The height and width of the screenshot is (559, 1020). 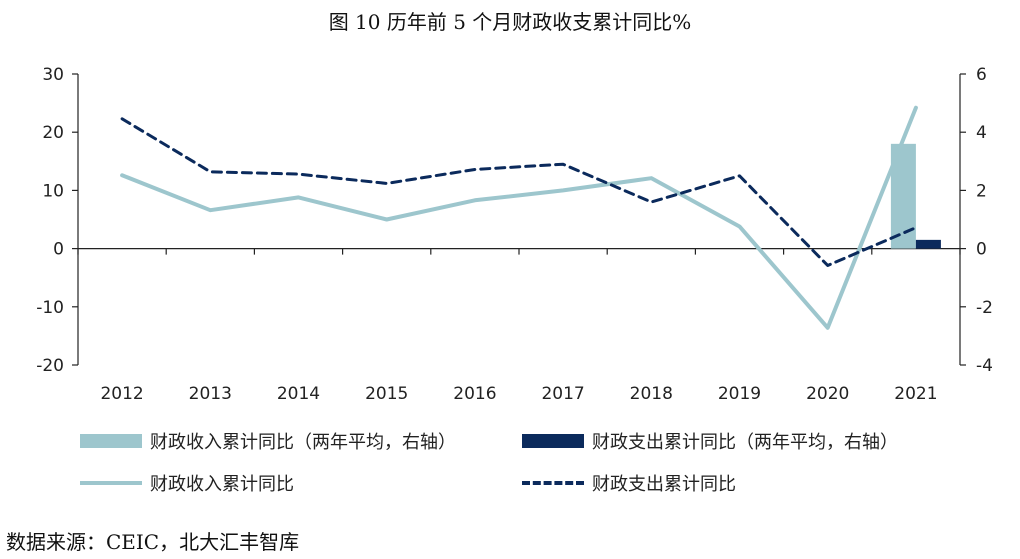 I want to click on y-tick-label-left: 0, so click(x=58, y=250).